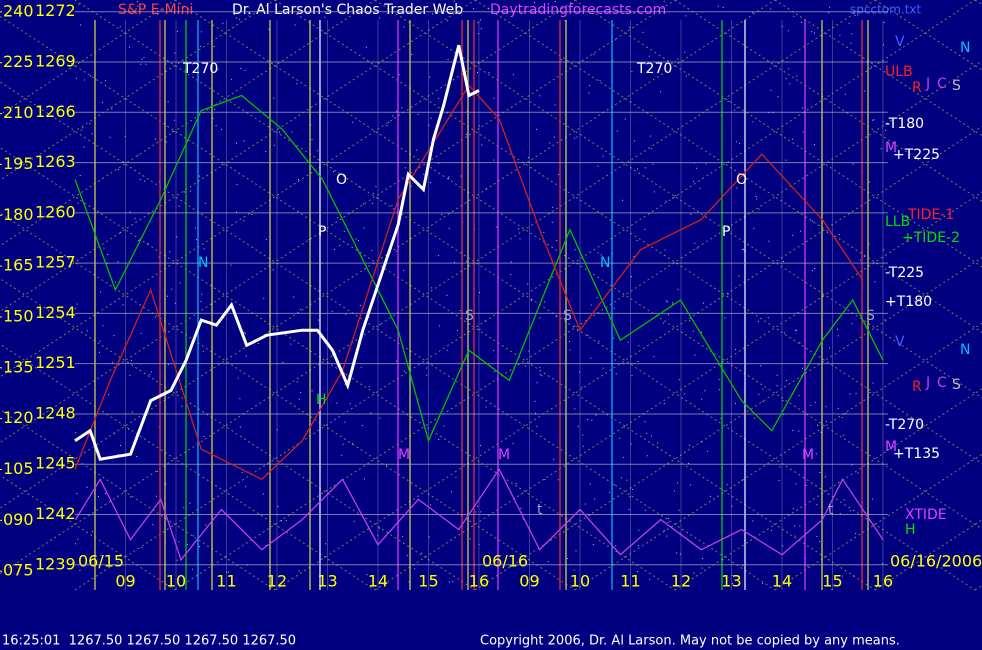 This screenshot has height=650, width=982. Describe the element at coordinates (155, 10) in the screenshot. I see `instrument: S&P E-Mini` at that location.